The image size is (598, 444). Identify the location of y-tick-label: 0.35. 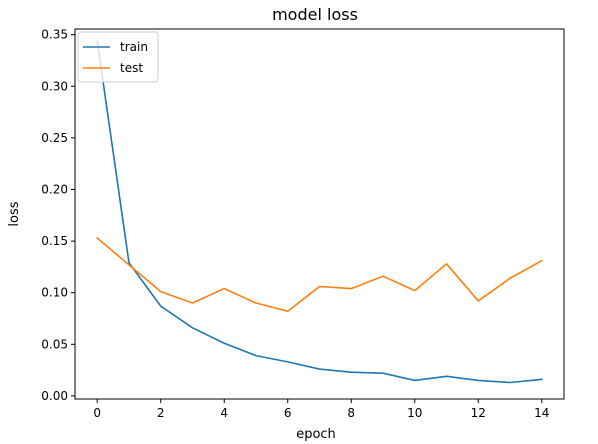
(54, 35).